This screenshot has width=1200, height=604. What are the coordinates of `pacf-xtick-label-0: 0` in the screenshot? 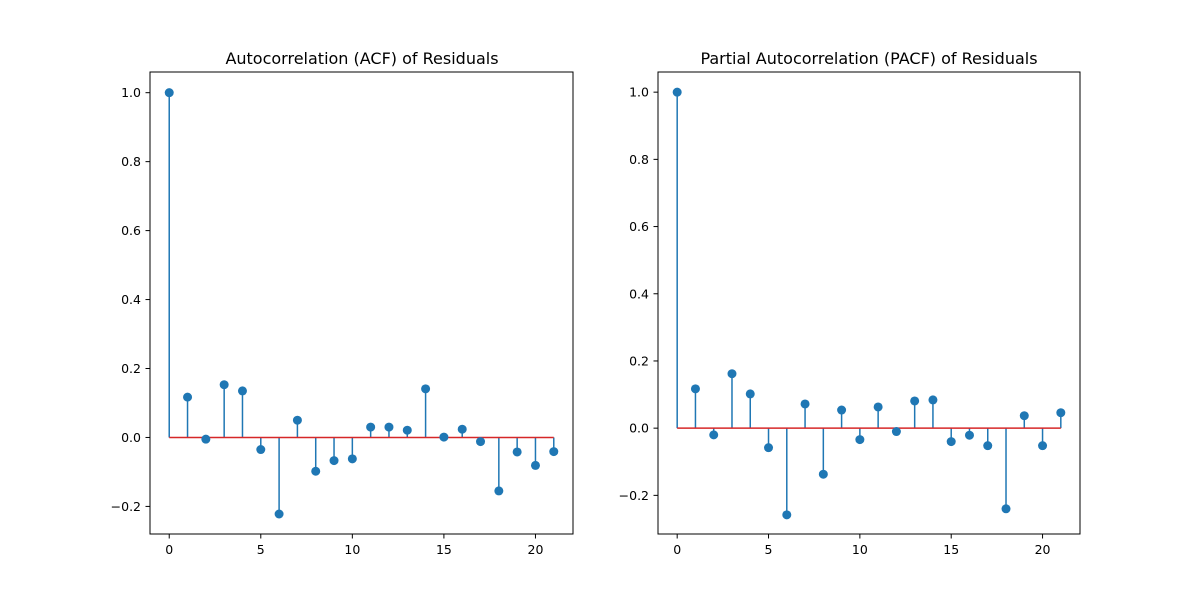 It's located at (677, 549).